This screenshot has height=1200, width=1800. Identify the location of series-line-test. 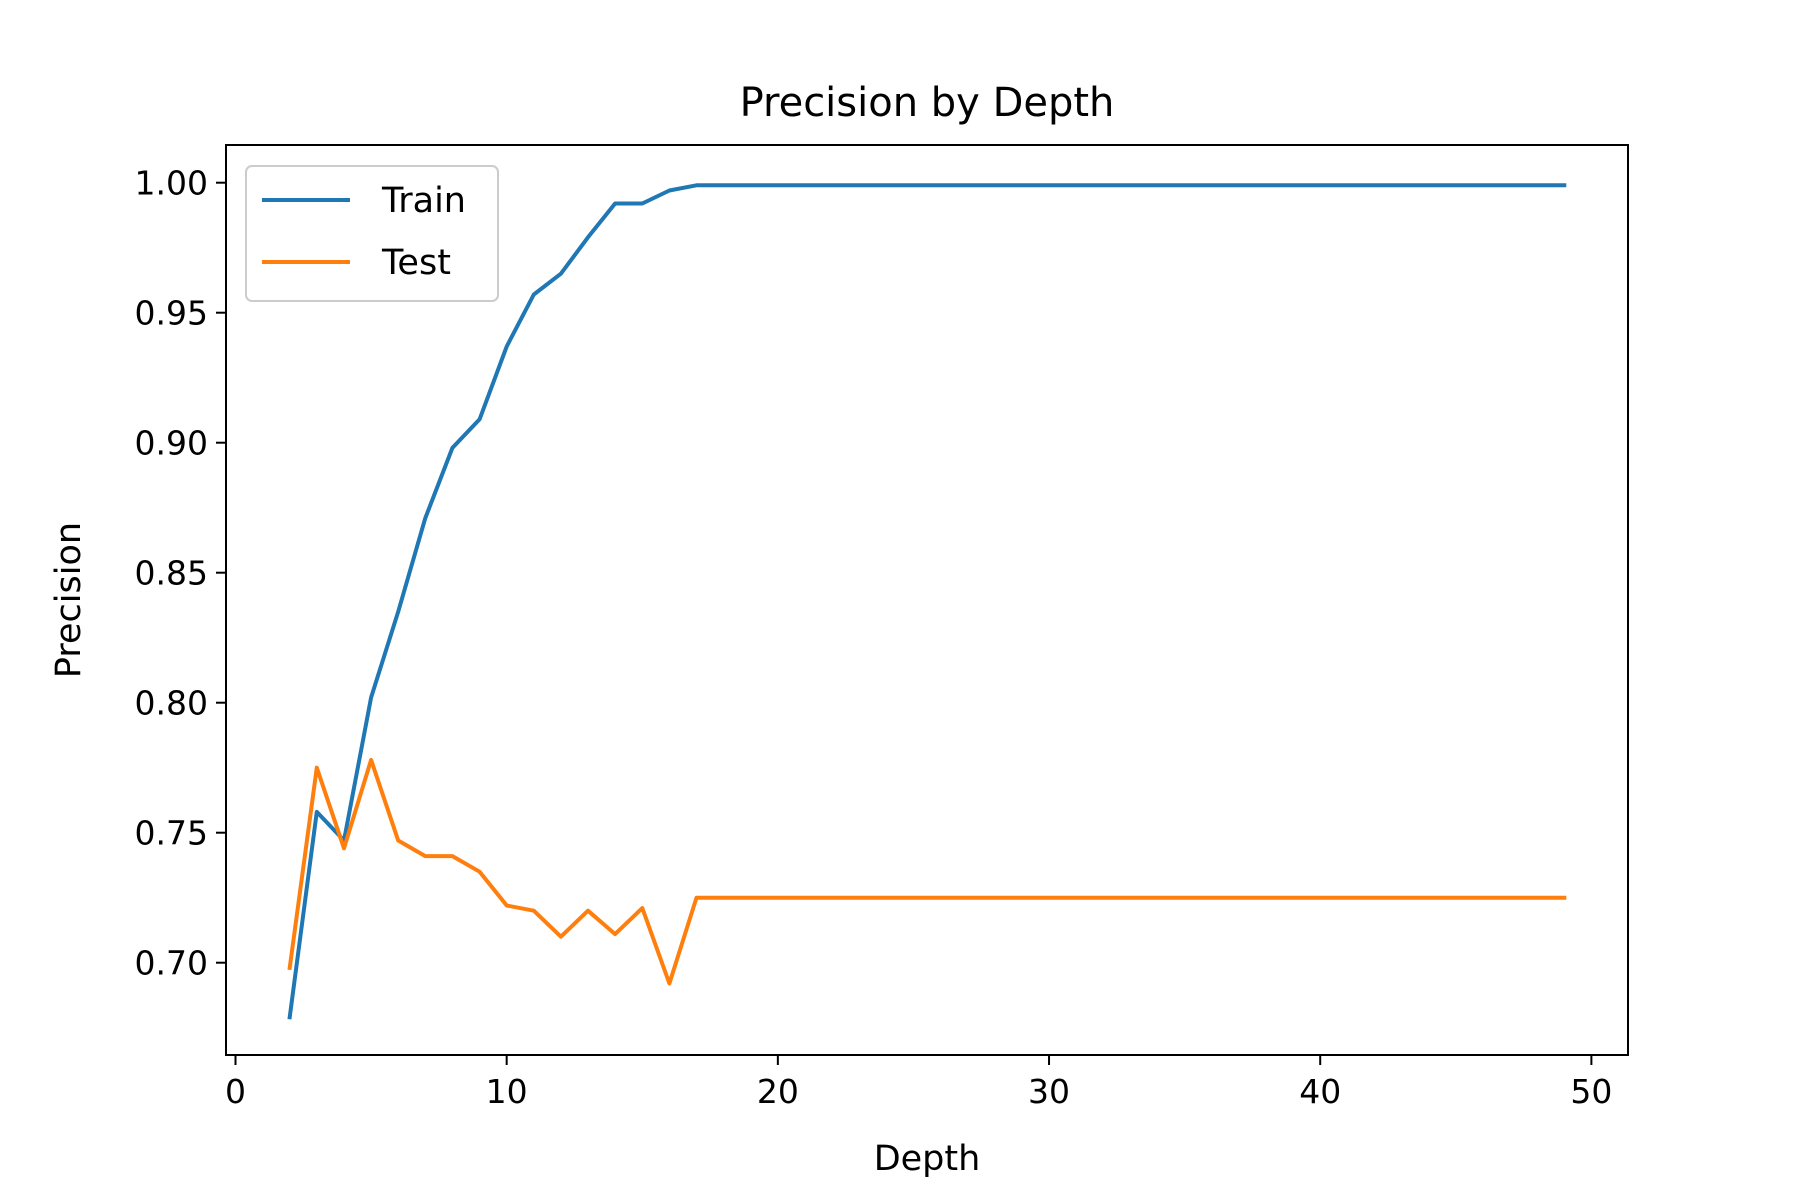
(927, 871).